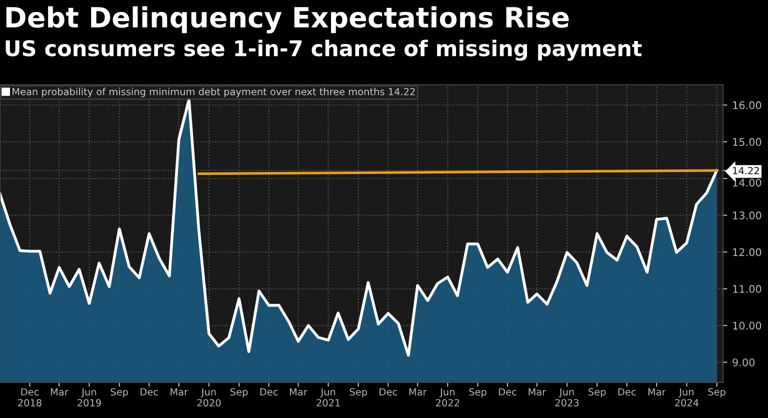 This screenshot has width=768, height=418. What do you see at coordinates (687, 397) in the screenshot?
I see `x-tick-label: Jun 2024` at bounding box center [687, 397].